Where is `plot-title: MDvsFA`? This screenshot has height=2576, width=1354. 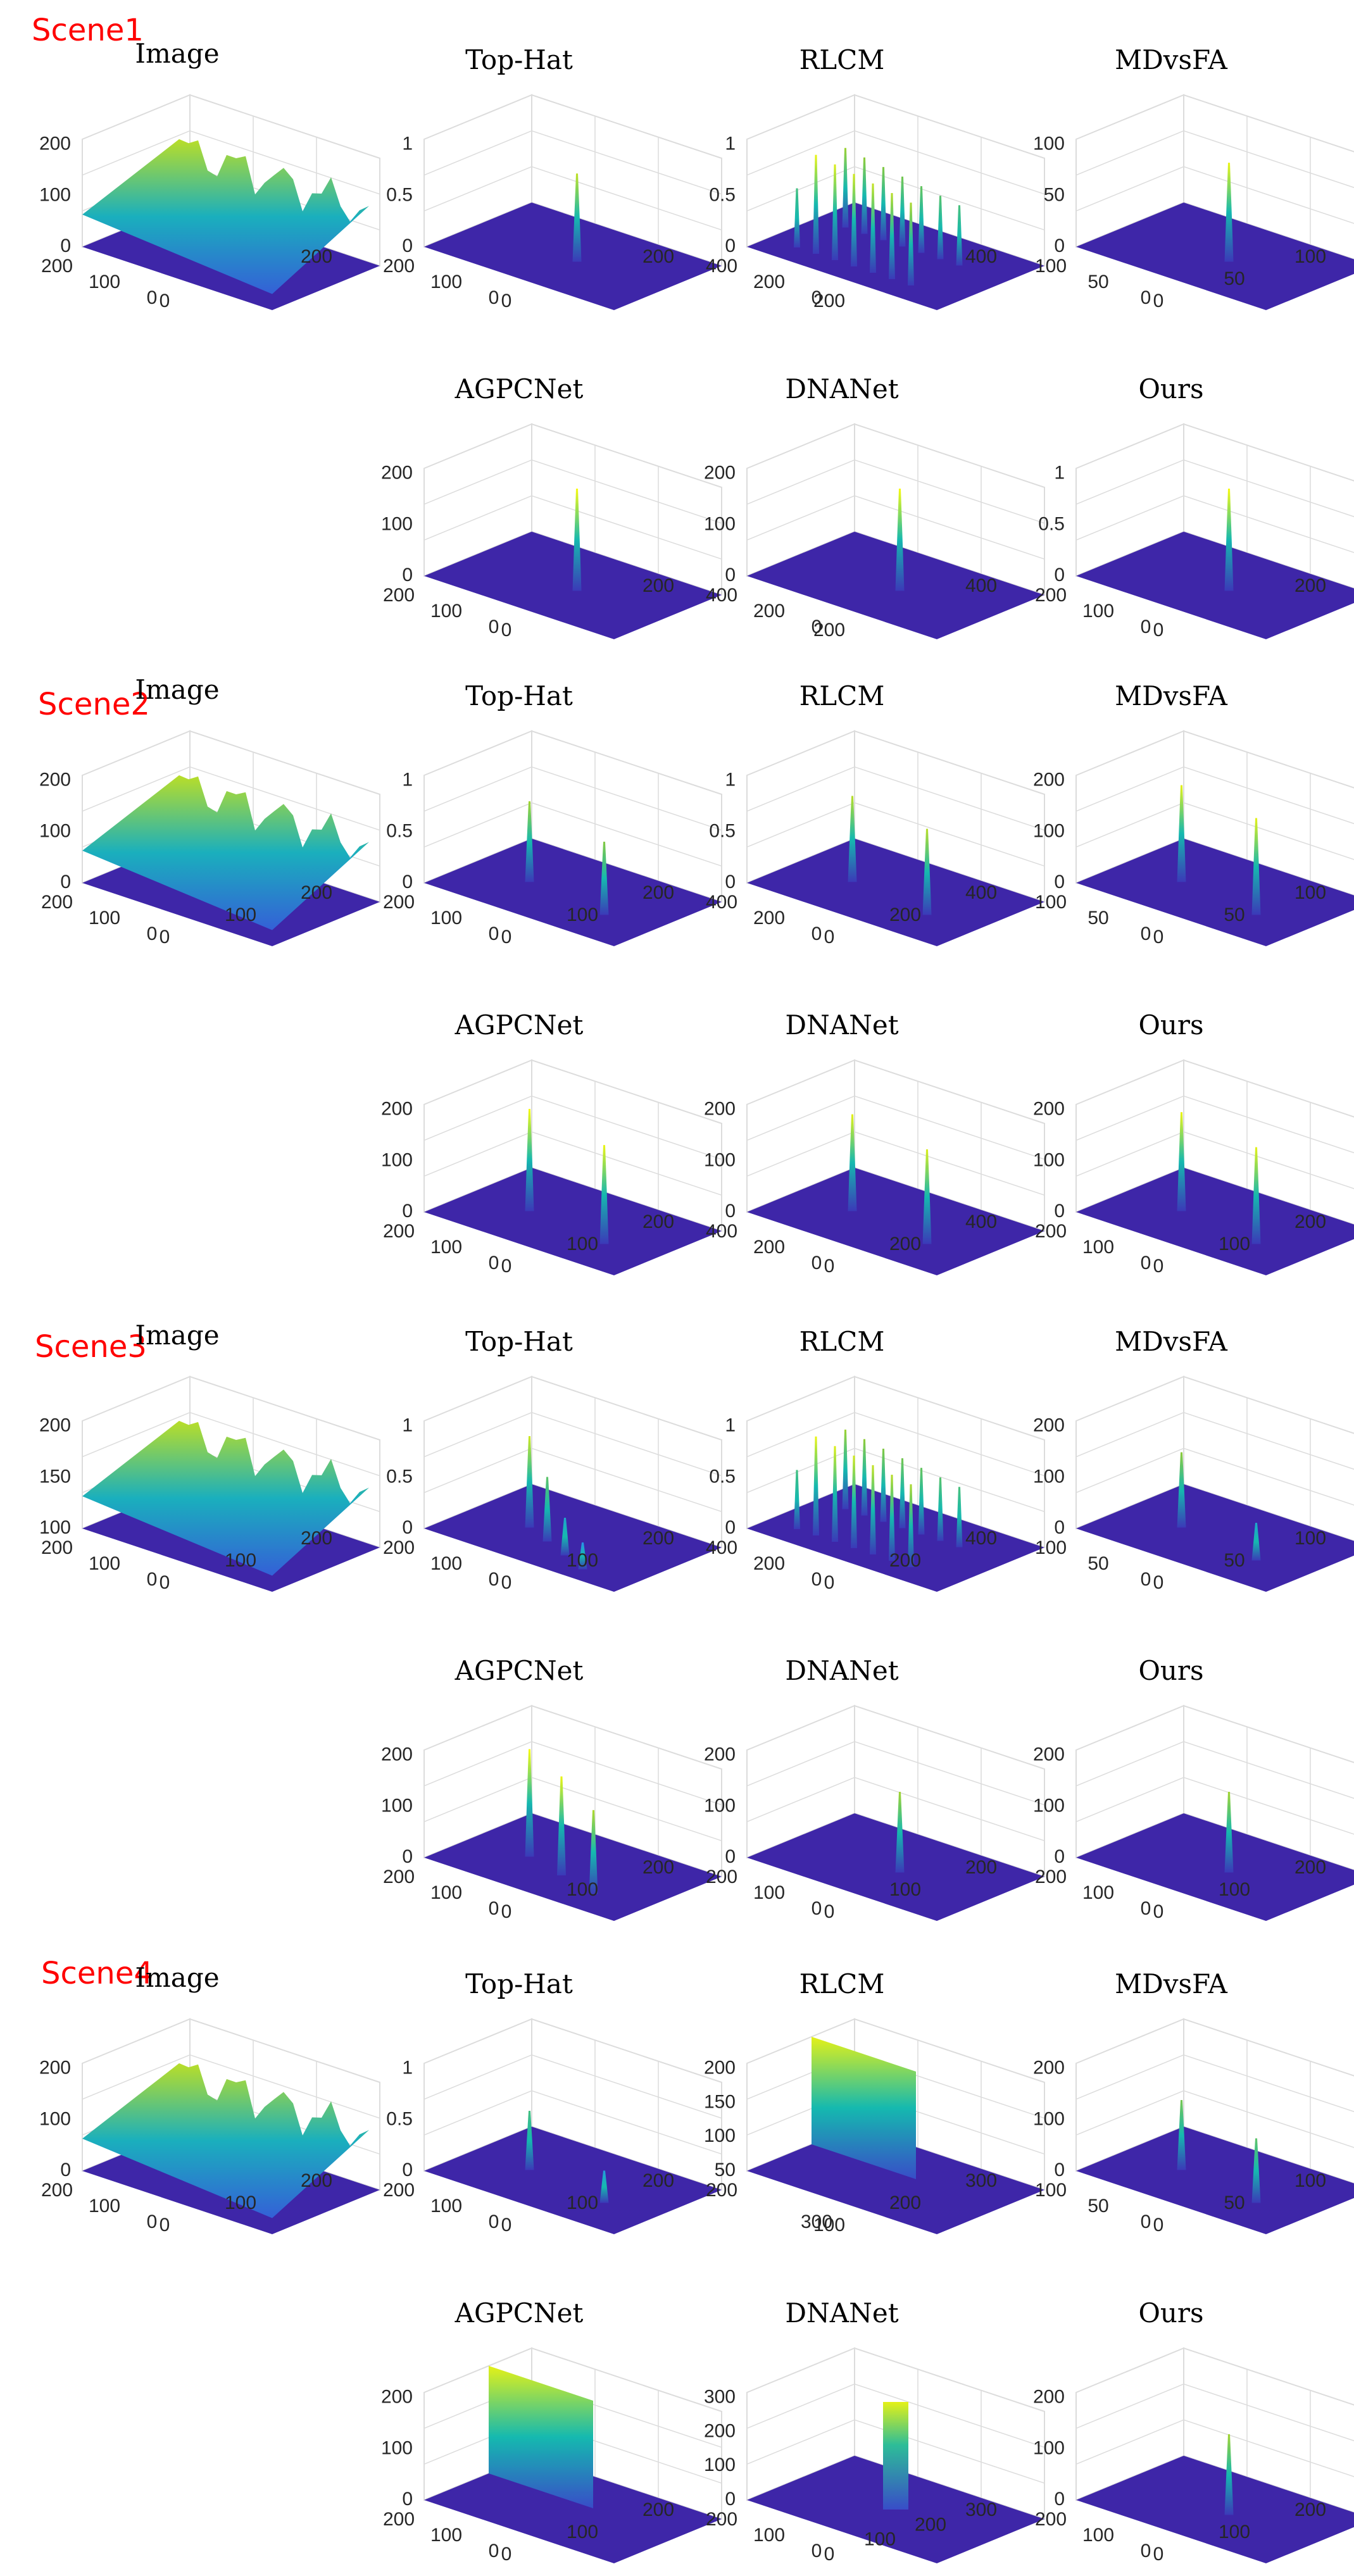 plot-title: MDvsFA is located at coordinates (1171, 695).